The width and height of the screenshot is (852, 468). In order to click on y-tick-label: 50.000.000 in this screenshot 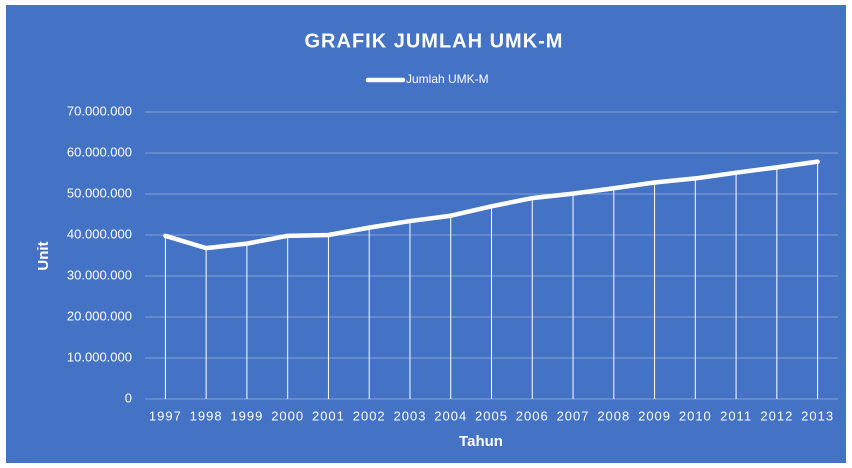, I will do `click(99, 192)`.